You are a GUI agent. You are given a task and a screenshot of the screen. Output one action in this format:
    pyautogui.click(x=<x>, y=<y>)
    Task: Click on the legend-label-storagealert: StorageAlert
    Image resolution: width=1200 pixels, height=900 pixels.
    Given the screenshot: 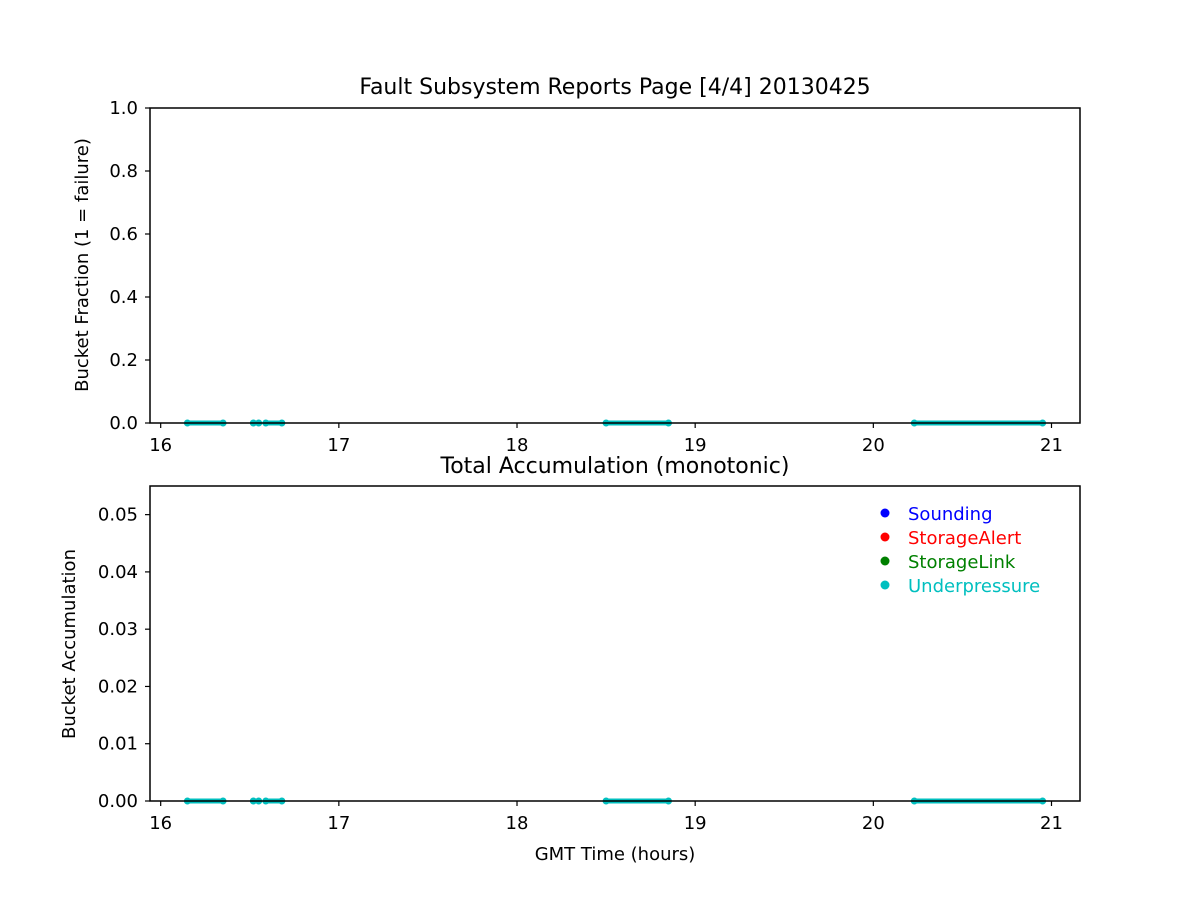 What is the action you would take?
    pyautogui.click(x=964, y=538)
    